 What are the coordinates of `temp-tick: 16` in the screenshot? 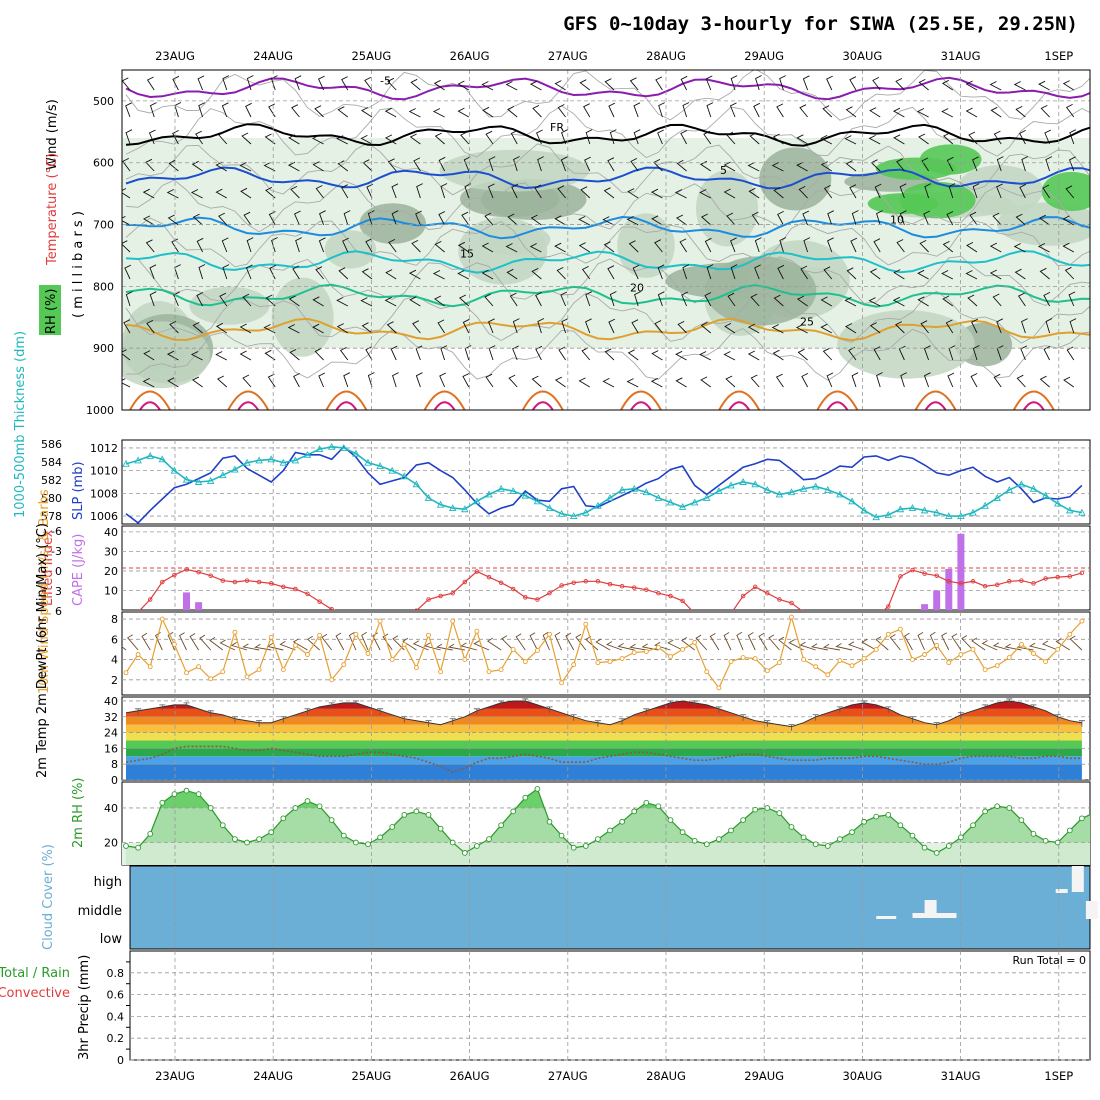 It's located at (111, 748).